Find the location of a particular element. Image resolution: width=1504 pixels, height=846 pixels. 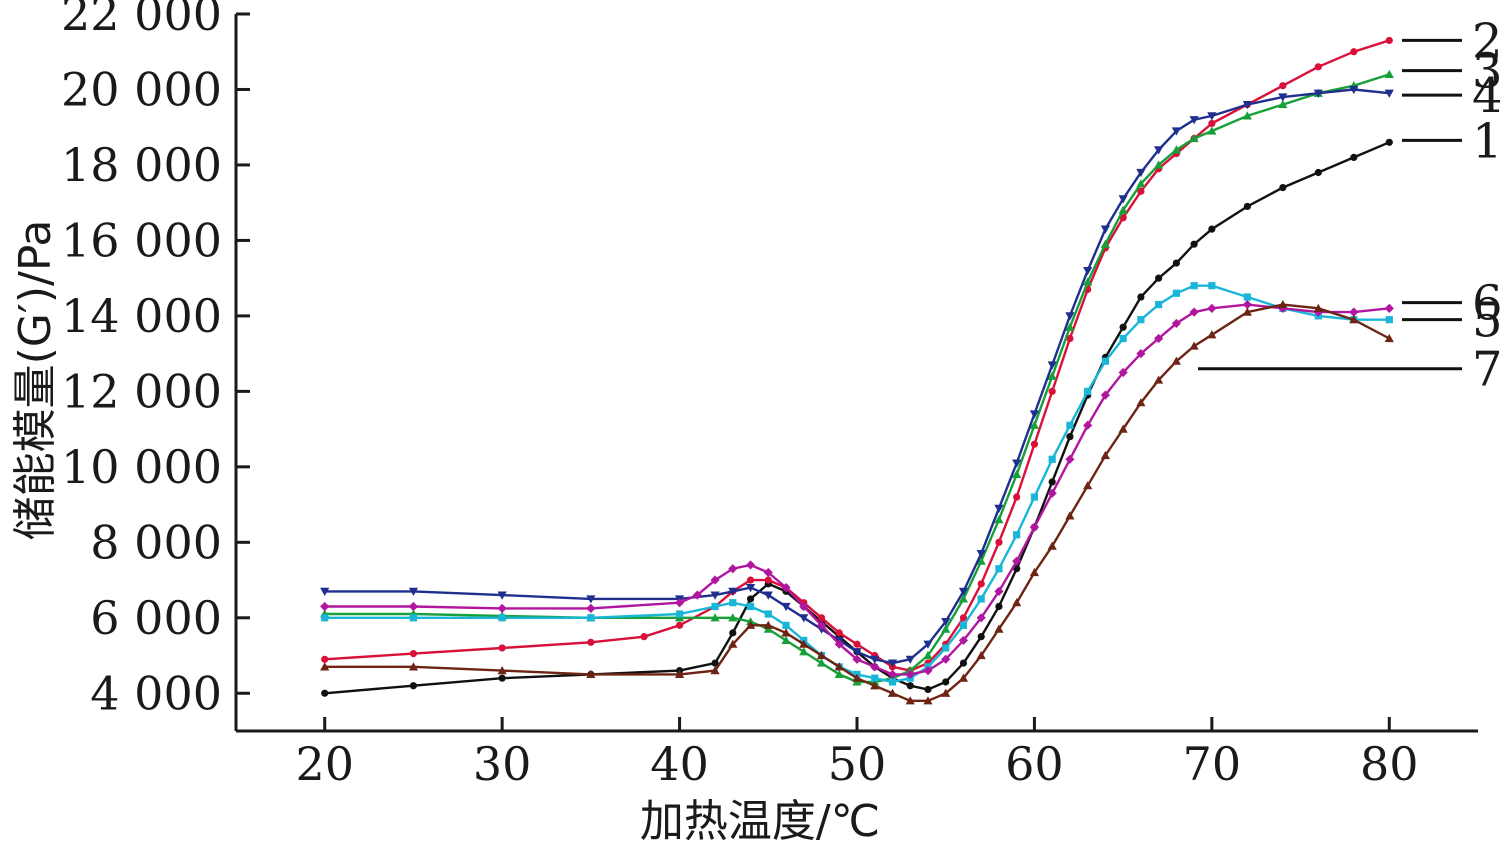

y-tick-label: 18 000 is located at coordinates (141, 165).